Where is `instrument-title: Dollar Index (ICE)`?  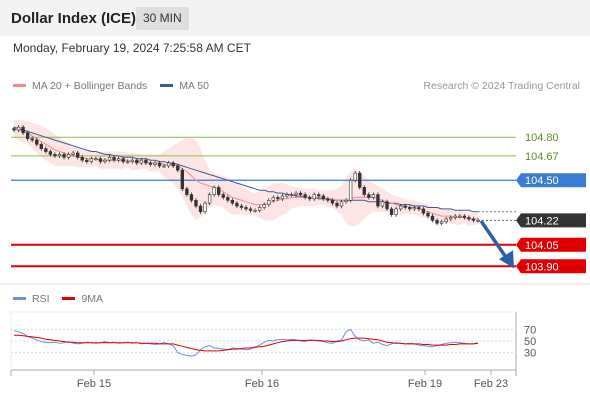
instrument-title: Dollar Index (ICE) is located at coordinates (74, 18).